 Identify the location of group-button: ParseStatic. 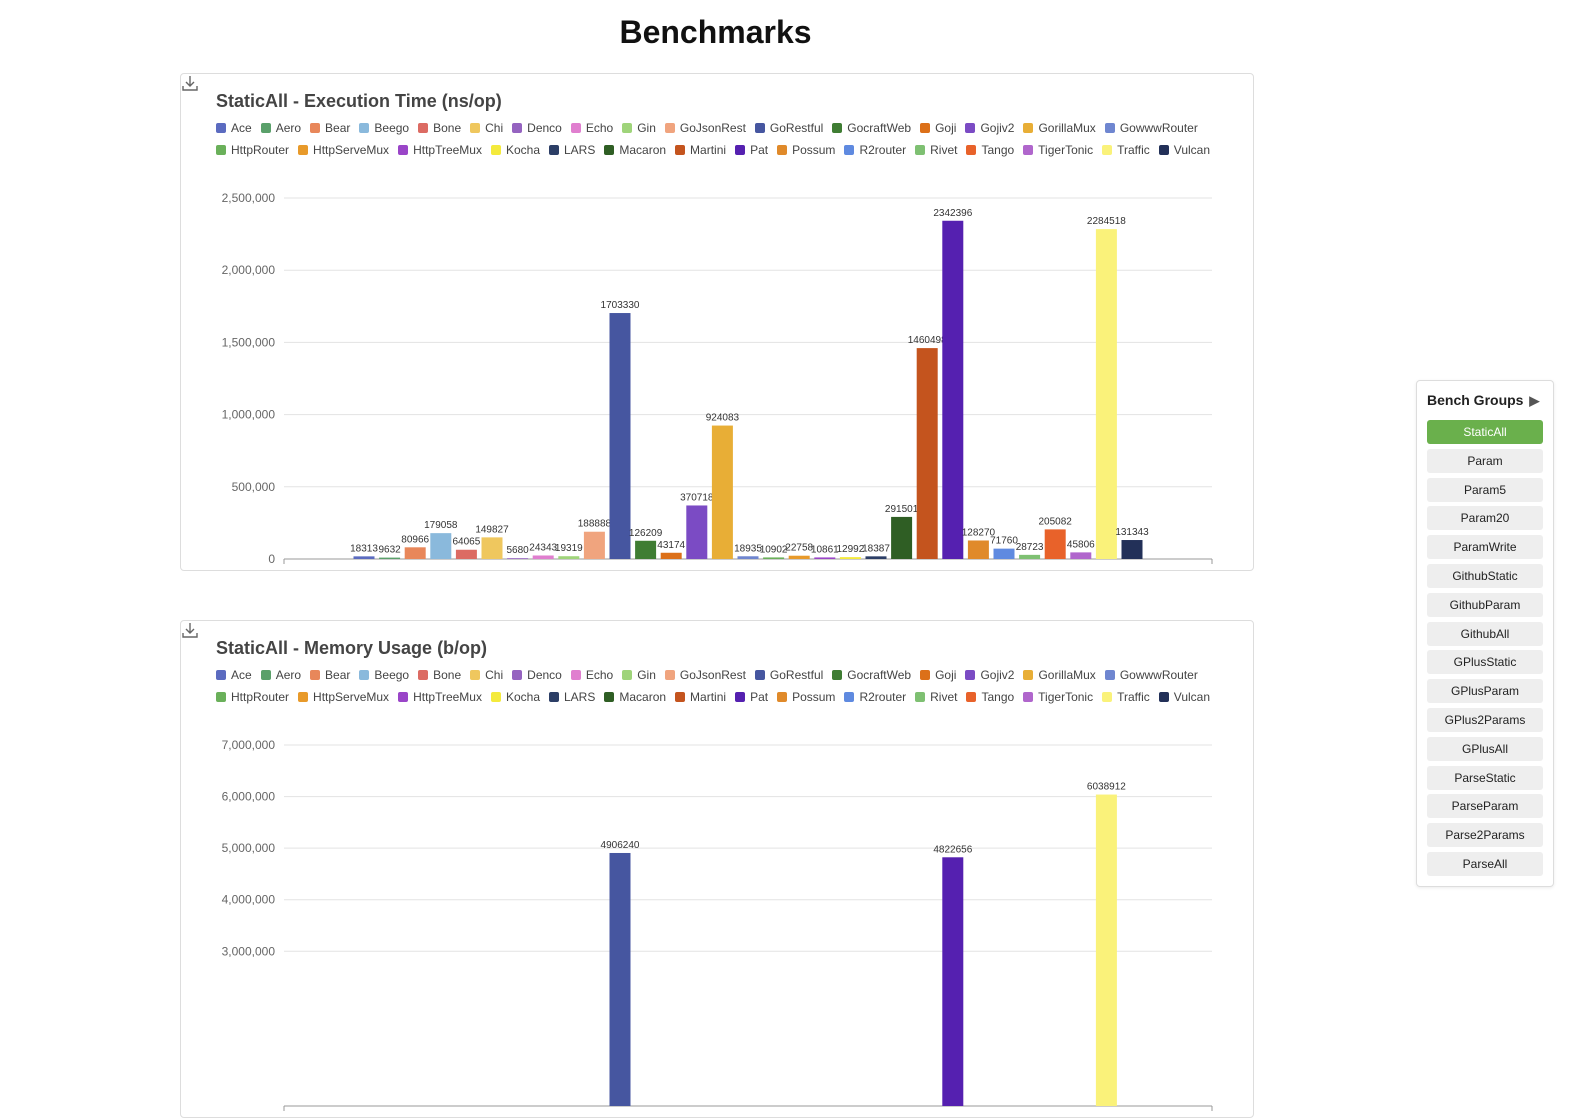
(1485, 777).